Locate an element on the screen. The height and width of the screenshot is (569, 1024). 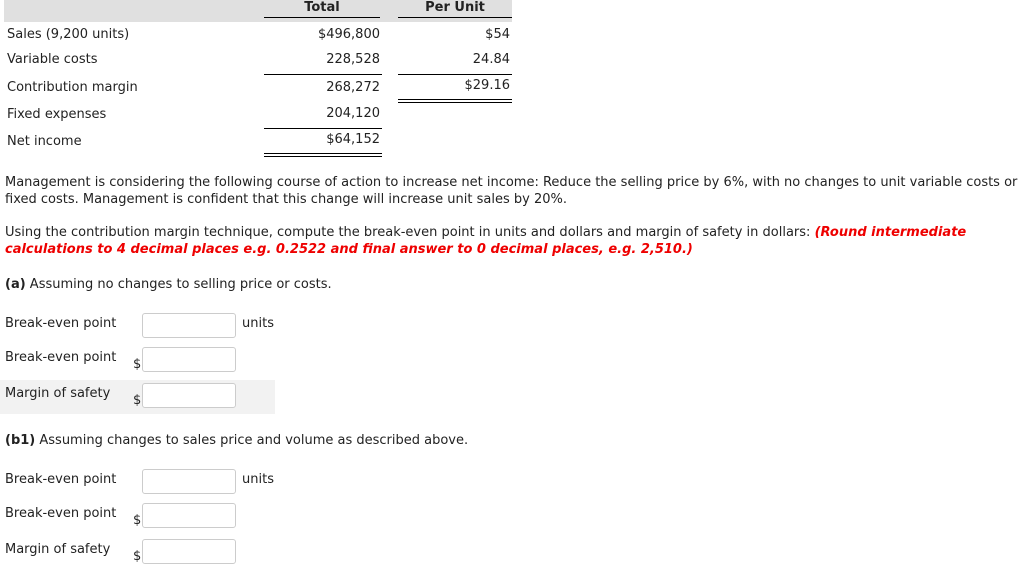
b1-break-even-units-input is located at coordinates (189, 481).